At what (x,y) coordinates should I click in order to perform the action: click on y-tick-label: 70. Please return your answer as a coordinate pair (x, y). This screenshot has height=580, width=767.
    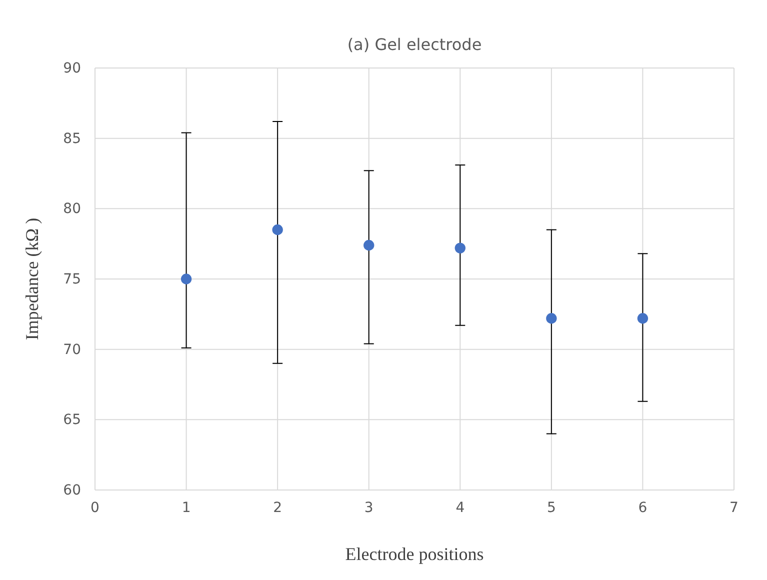
    Looking at the image, I should click on (72, 350).